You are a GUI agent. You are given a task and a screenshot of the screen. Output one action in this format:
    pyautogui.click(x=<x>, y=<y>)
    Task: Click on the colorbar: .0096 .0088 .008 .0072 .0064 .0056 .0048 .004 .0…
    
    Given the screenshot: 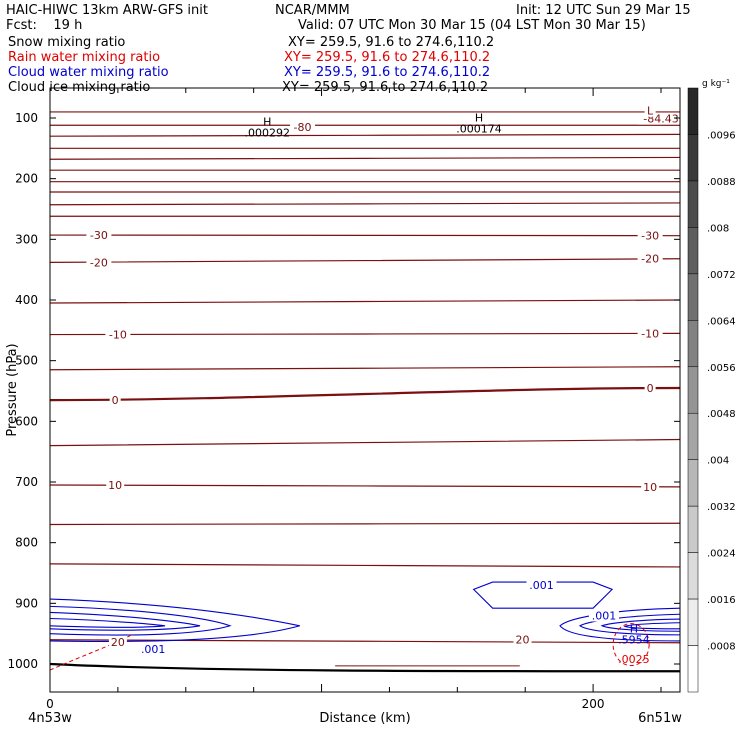 What is the action you would take?
    pyautogui.click(x=711, y=386)
    